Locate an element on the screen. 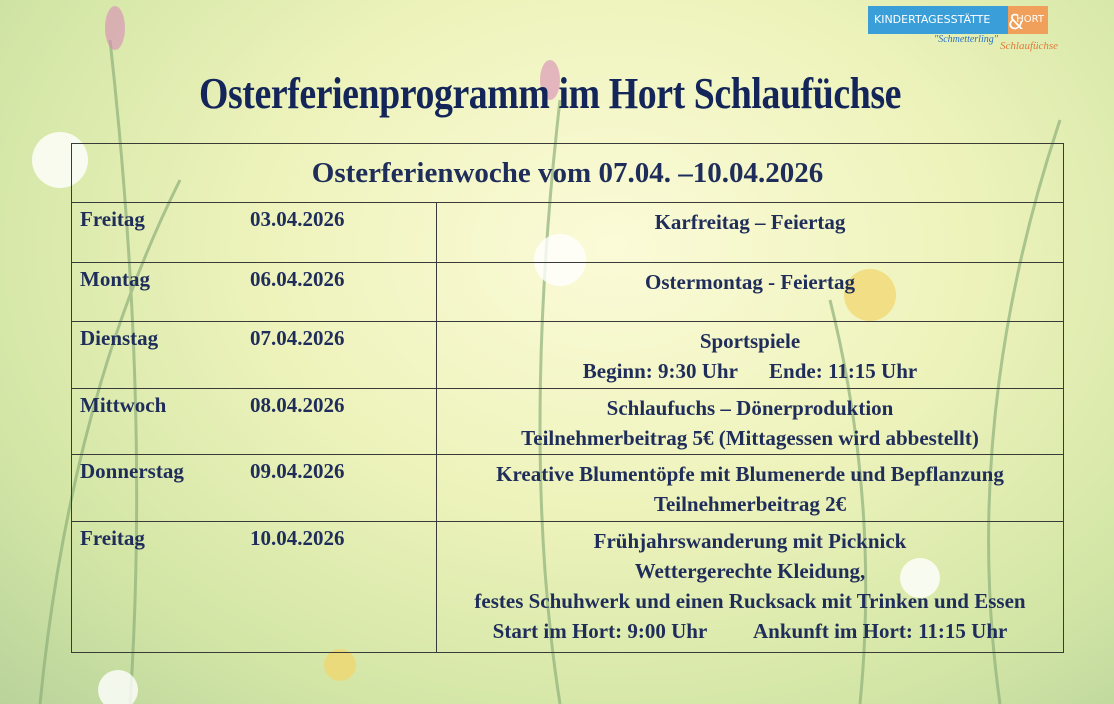 The image size is (1114, 704). logo-hort-name: Schlaufüchse is located at coordinates (1029, 46).